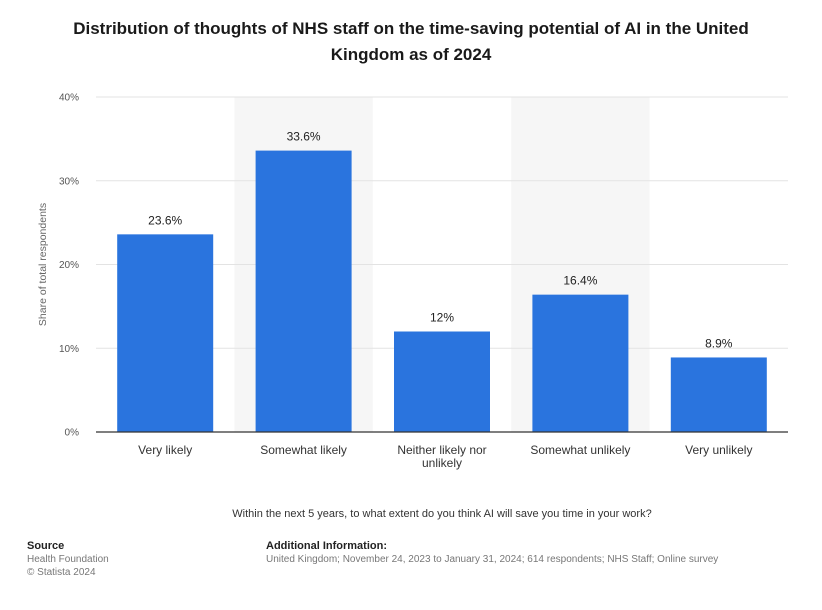 This screenshot has width=822, height=610. I want to click on y-axis-title: Share of total respondents, so click(43, 264).